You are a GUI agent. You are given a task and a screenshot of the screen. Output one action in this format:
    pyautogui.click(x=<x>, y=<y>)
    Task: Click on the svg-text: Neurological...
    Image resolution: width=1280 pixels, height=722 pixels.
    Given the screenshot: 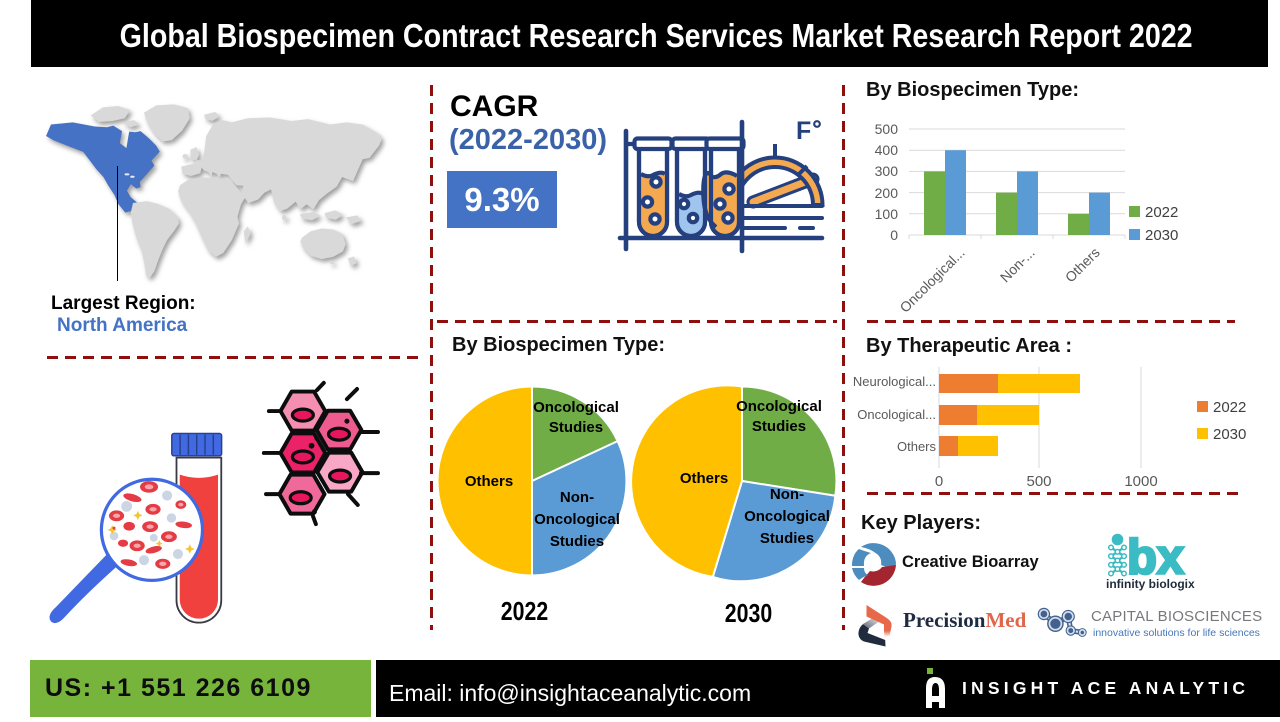 What is the action you would take?
    pyautogui.click(x=894, y=381)
    